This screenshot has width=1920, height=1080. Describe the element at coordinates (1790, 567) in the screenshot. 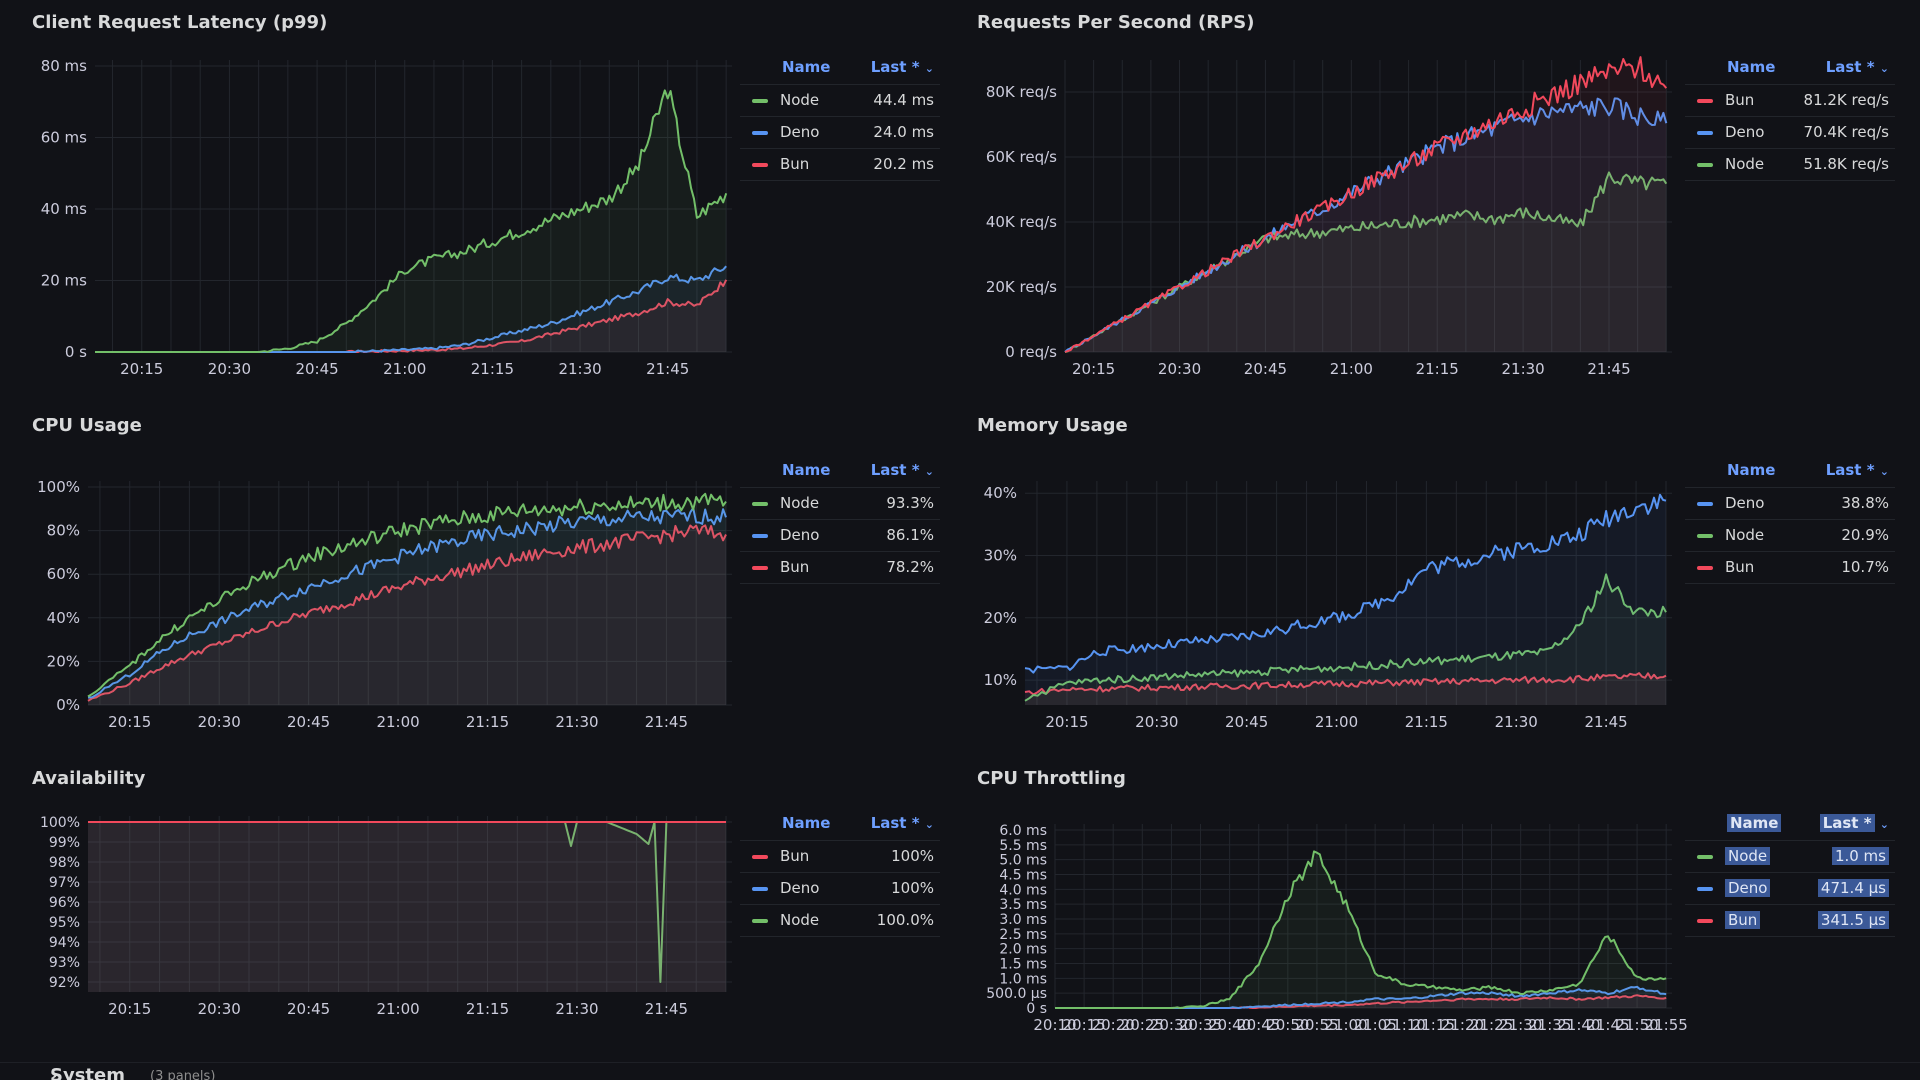

I see `legend-row: Bun 10.7%` at that location.